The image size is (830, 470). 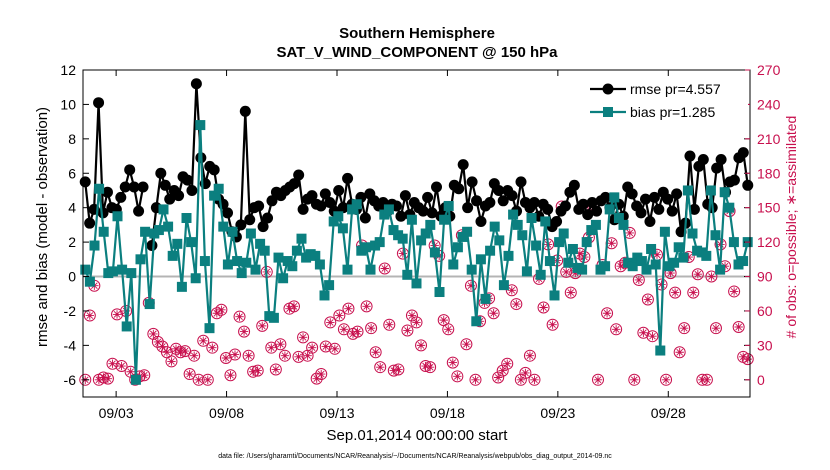 I want to click on y-right-tick-label: 120, so click(x=769, y=242).